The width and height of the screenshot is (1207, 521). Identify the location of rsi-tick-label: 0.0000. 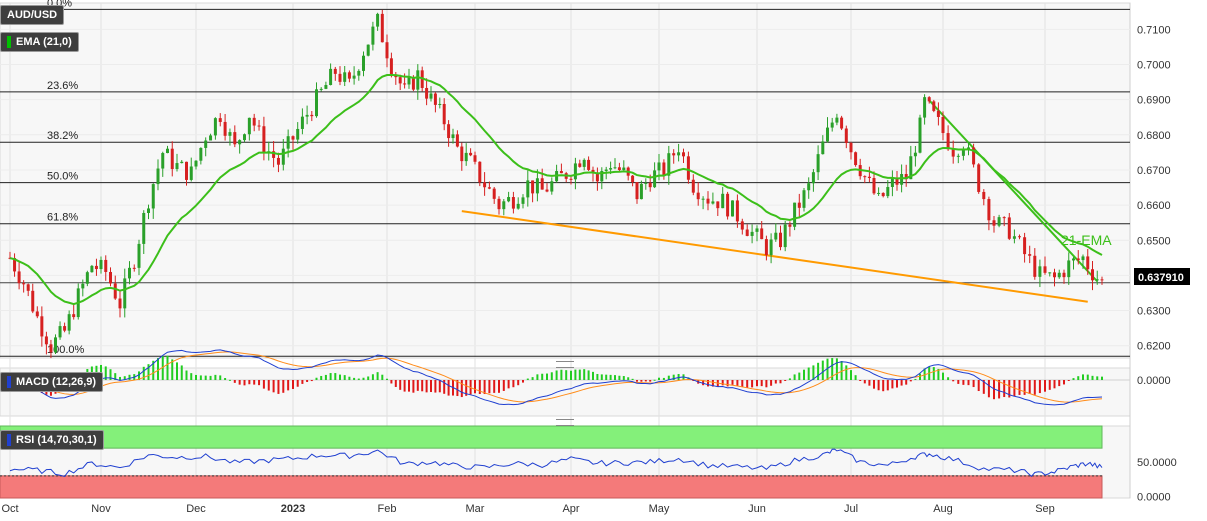
(1154, 498).